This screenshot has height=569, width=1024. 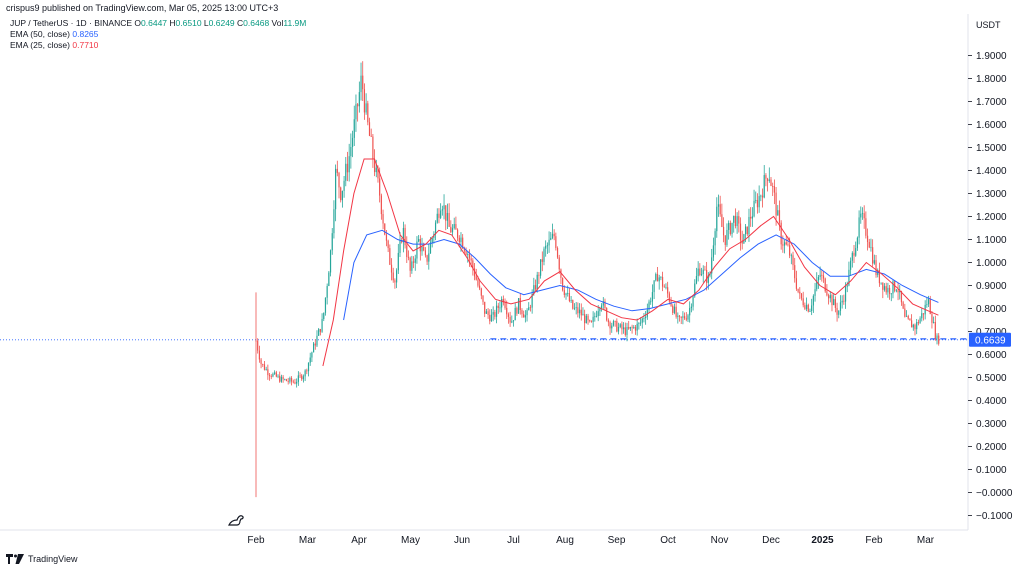 I want to click on legend-ema50-row: EMA (50, close) 0.8265, so click(x=158, y=34).